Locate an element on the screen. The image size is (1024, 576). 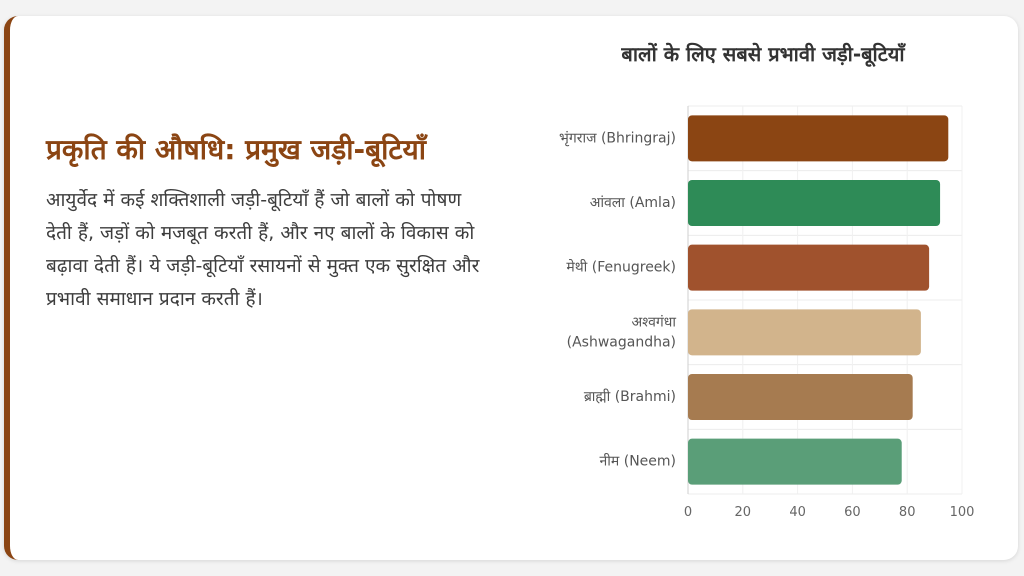
section-heading: प्रकृति की औषधि: प्रमुख जड़ी-बूटियाँ is located at coordinates (236, 149).